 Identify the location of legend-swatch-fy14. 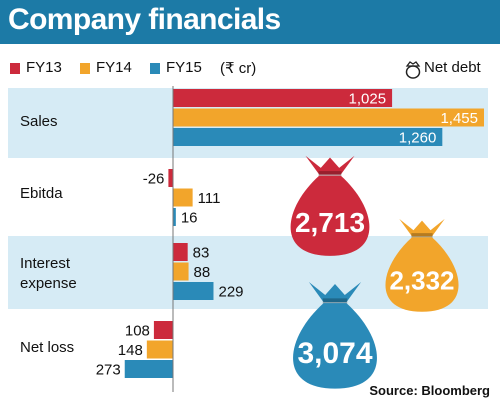
(85, 68).